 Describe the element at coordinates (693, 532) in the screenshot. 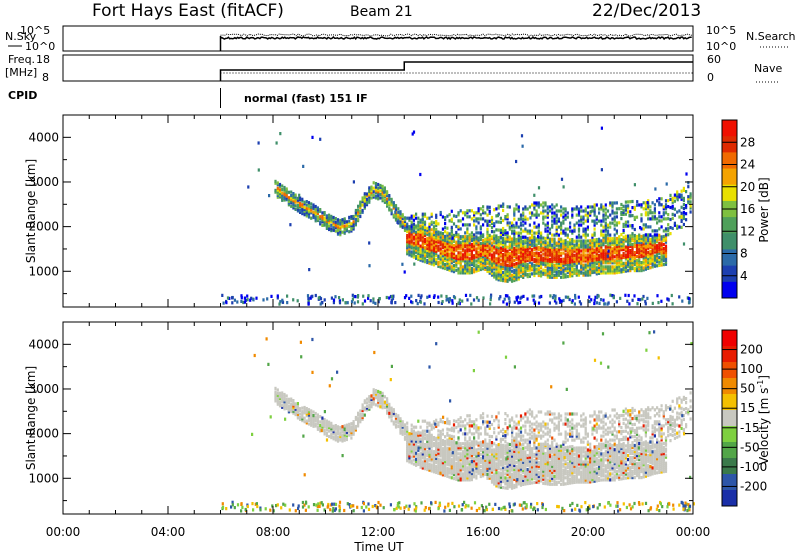

I see `x-tick-label-6: 00:00` at that location.